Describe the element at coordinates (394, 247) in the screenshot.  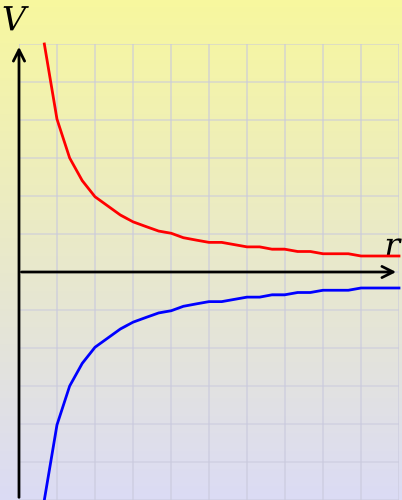
I see `x-axis-title: r` at that location.